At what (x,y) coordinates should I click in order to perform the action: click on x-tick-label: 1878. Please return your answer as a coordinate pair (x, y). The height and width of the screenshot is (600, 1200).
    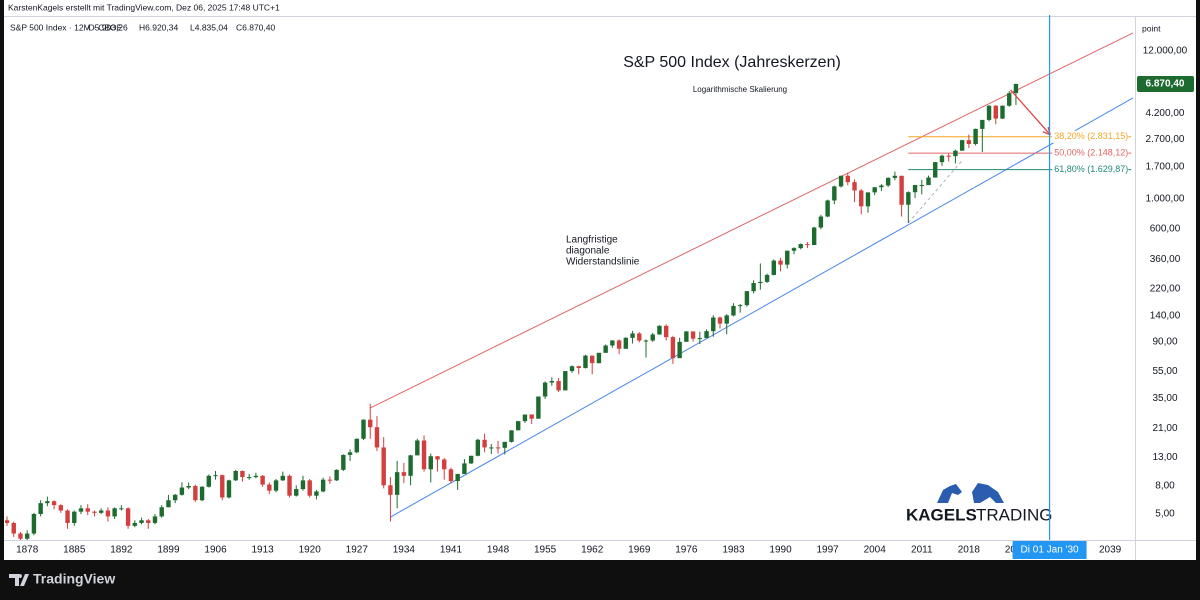
    Looking at the image, I should click on (27, 550).